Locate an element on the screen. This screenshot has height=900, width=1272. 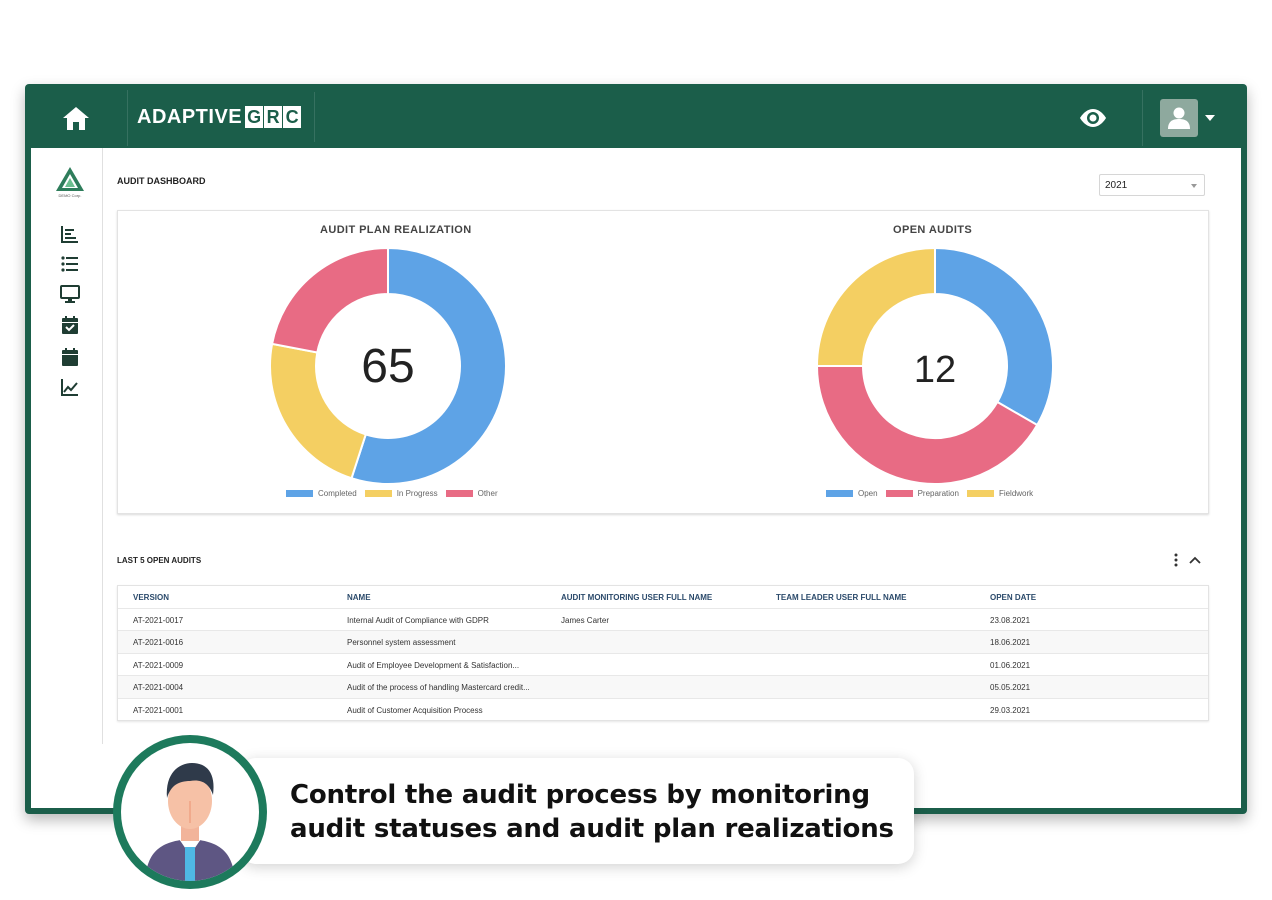
column-header: VERSION is located at coordinates (151, 597).